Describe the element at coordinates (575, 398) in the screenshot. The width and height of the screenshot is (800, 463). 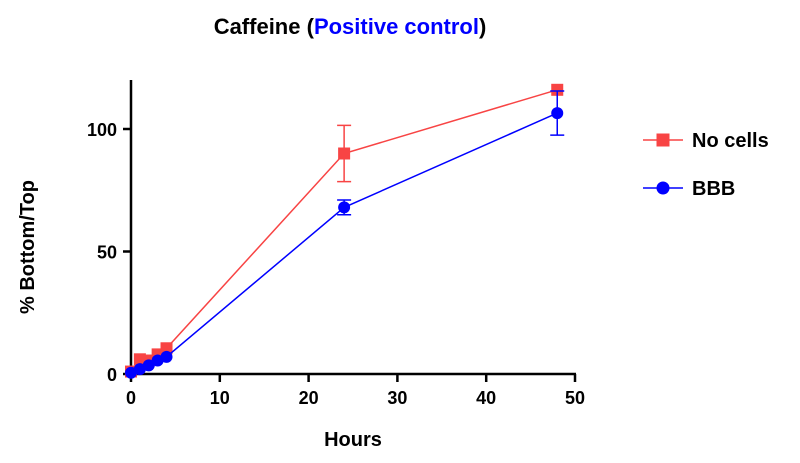
I see `x-tick-label: 50` at that location.